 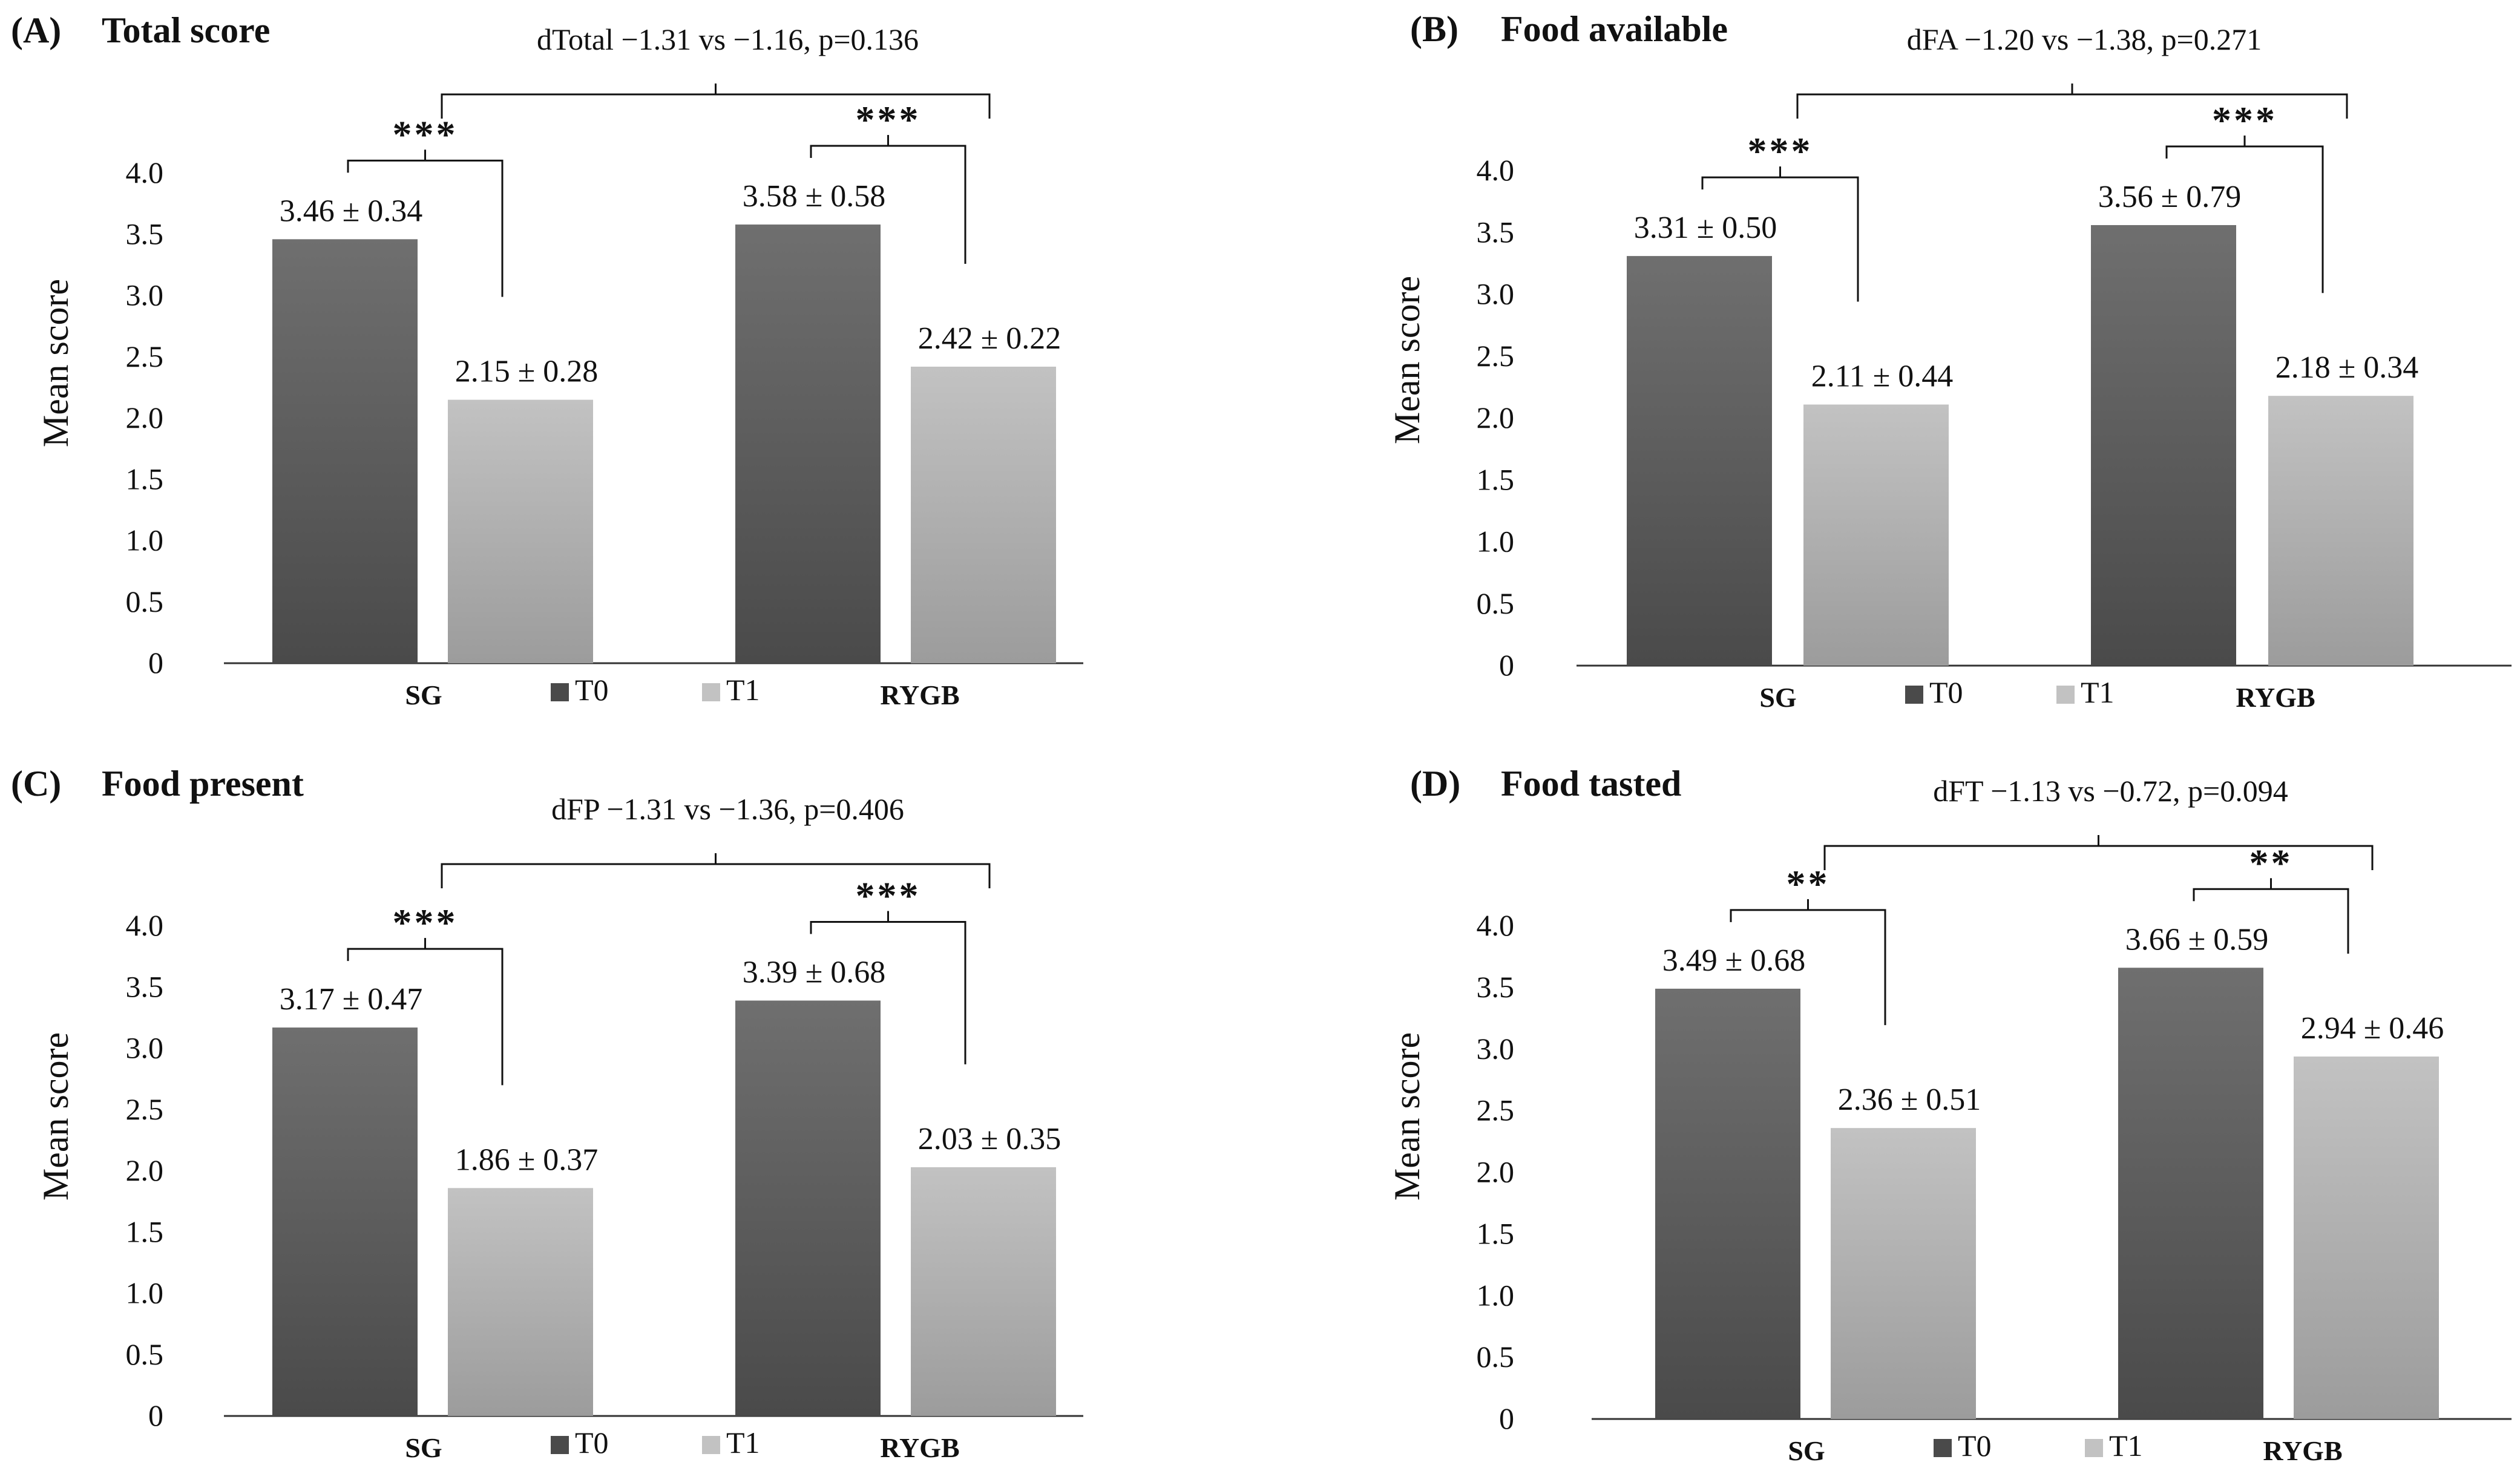 I want to click on panel-a-value-label: 3.46 ± 0.34, so click(x=351, y=211).